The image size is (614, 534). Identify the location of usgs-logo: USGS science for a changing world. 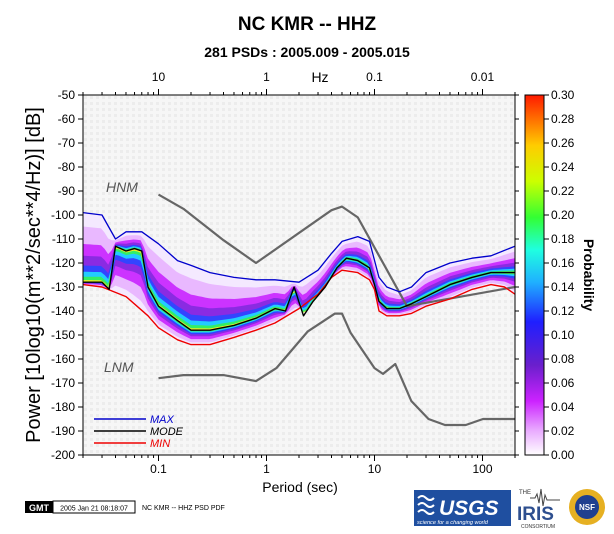
(462, 508).